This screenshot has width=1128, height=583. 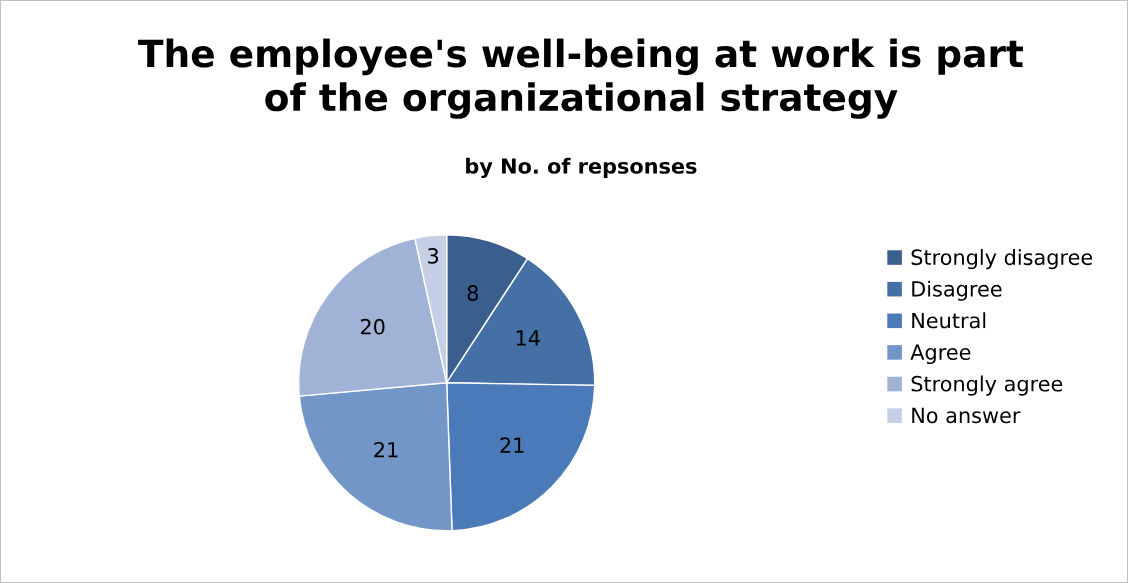 What do you see at coordinates (1002, 259) in the screenshot?
I see `legend-label: Strongly disagree` at bounding box center [1002, 259].